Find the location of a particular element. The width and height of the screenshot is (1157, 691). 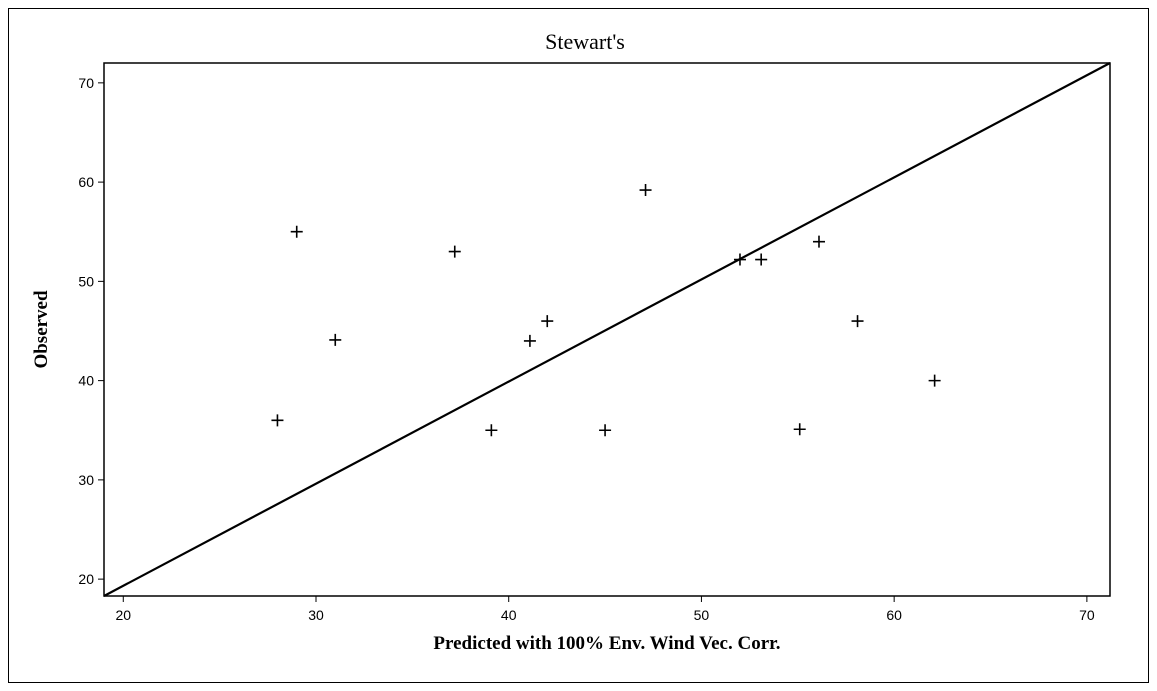

y-tick-label: 30 is located at coordinates (86, 480).